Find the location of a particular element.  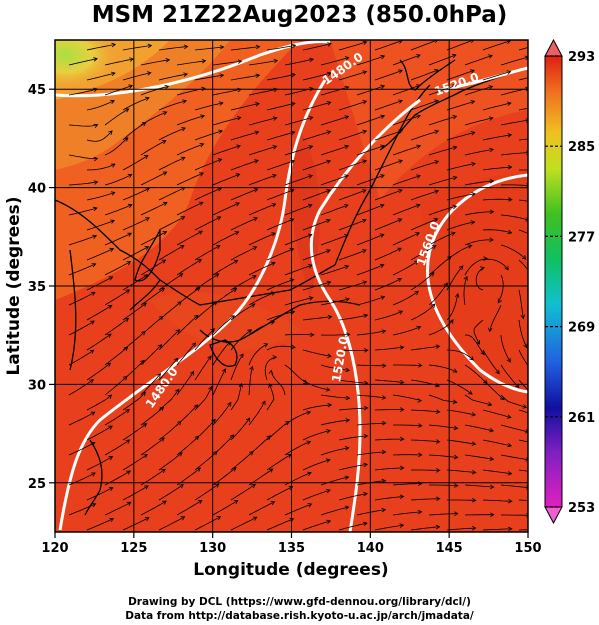

y-tick-label: 35 is located at coordinates (37, 287).